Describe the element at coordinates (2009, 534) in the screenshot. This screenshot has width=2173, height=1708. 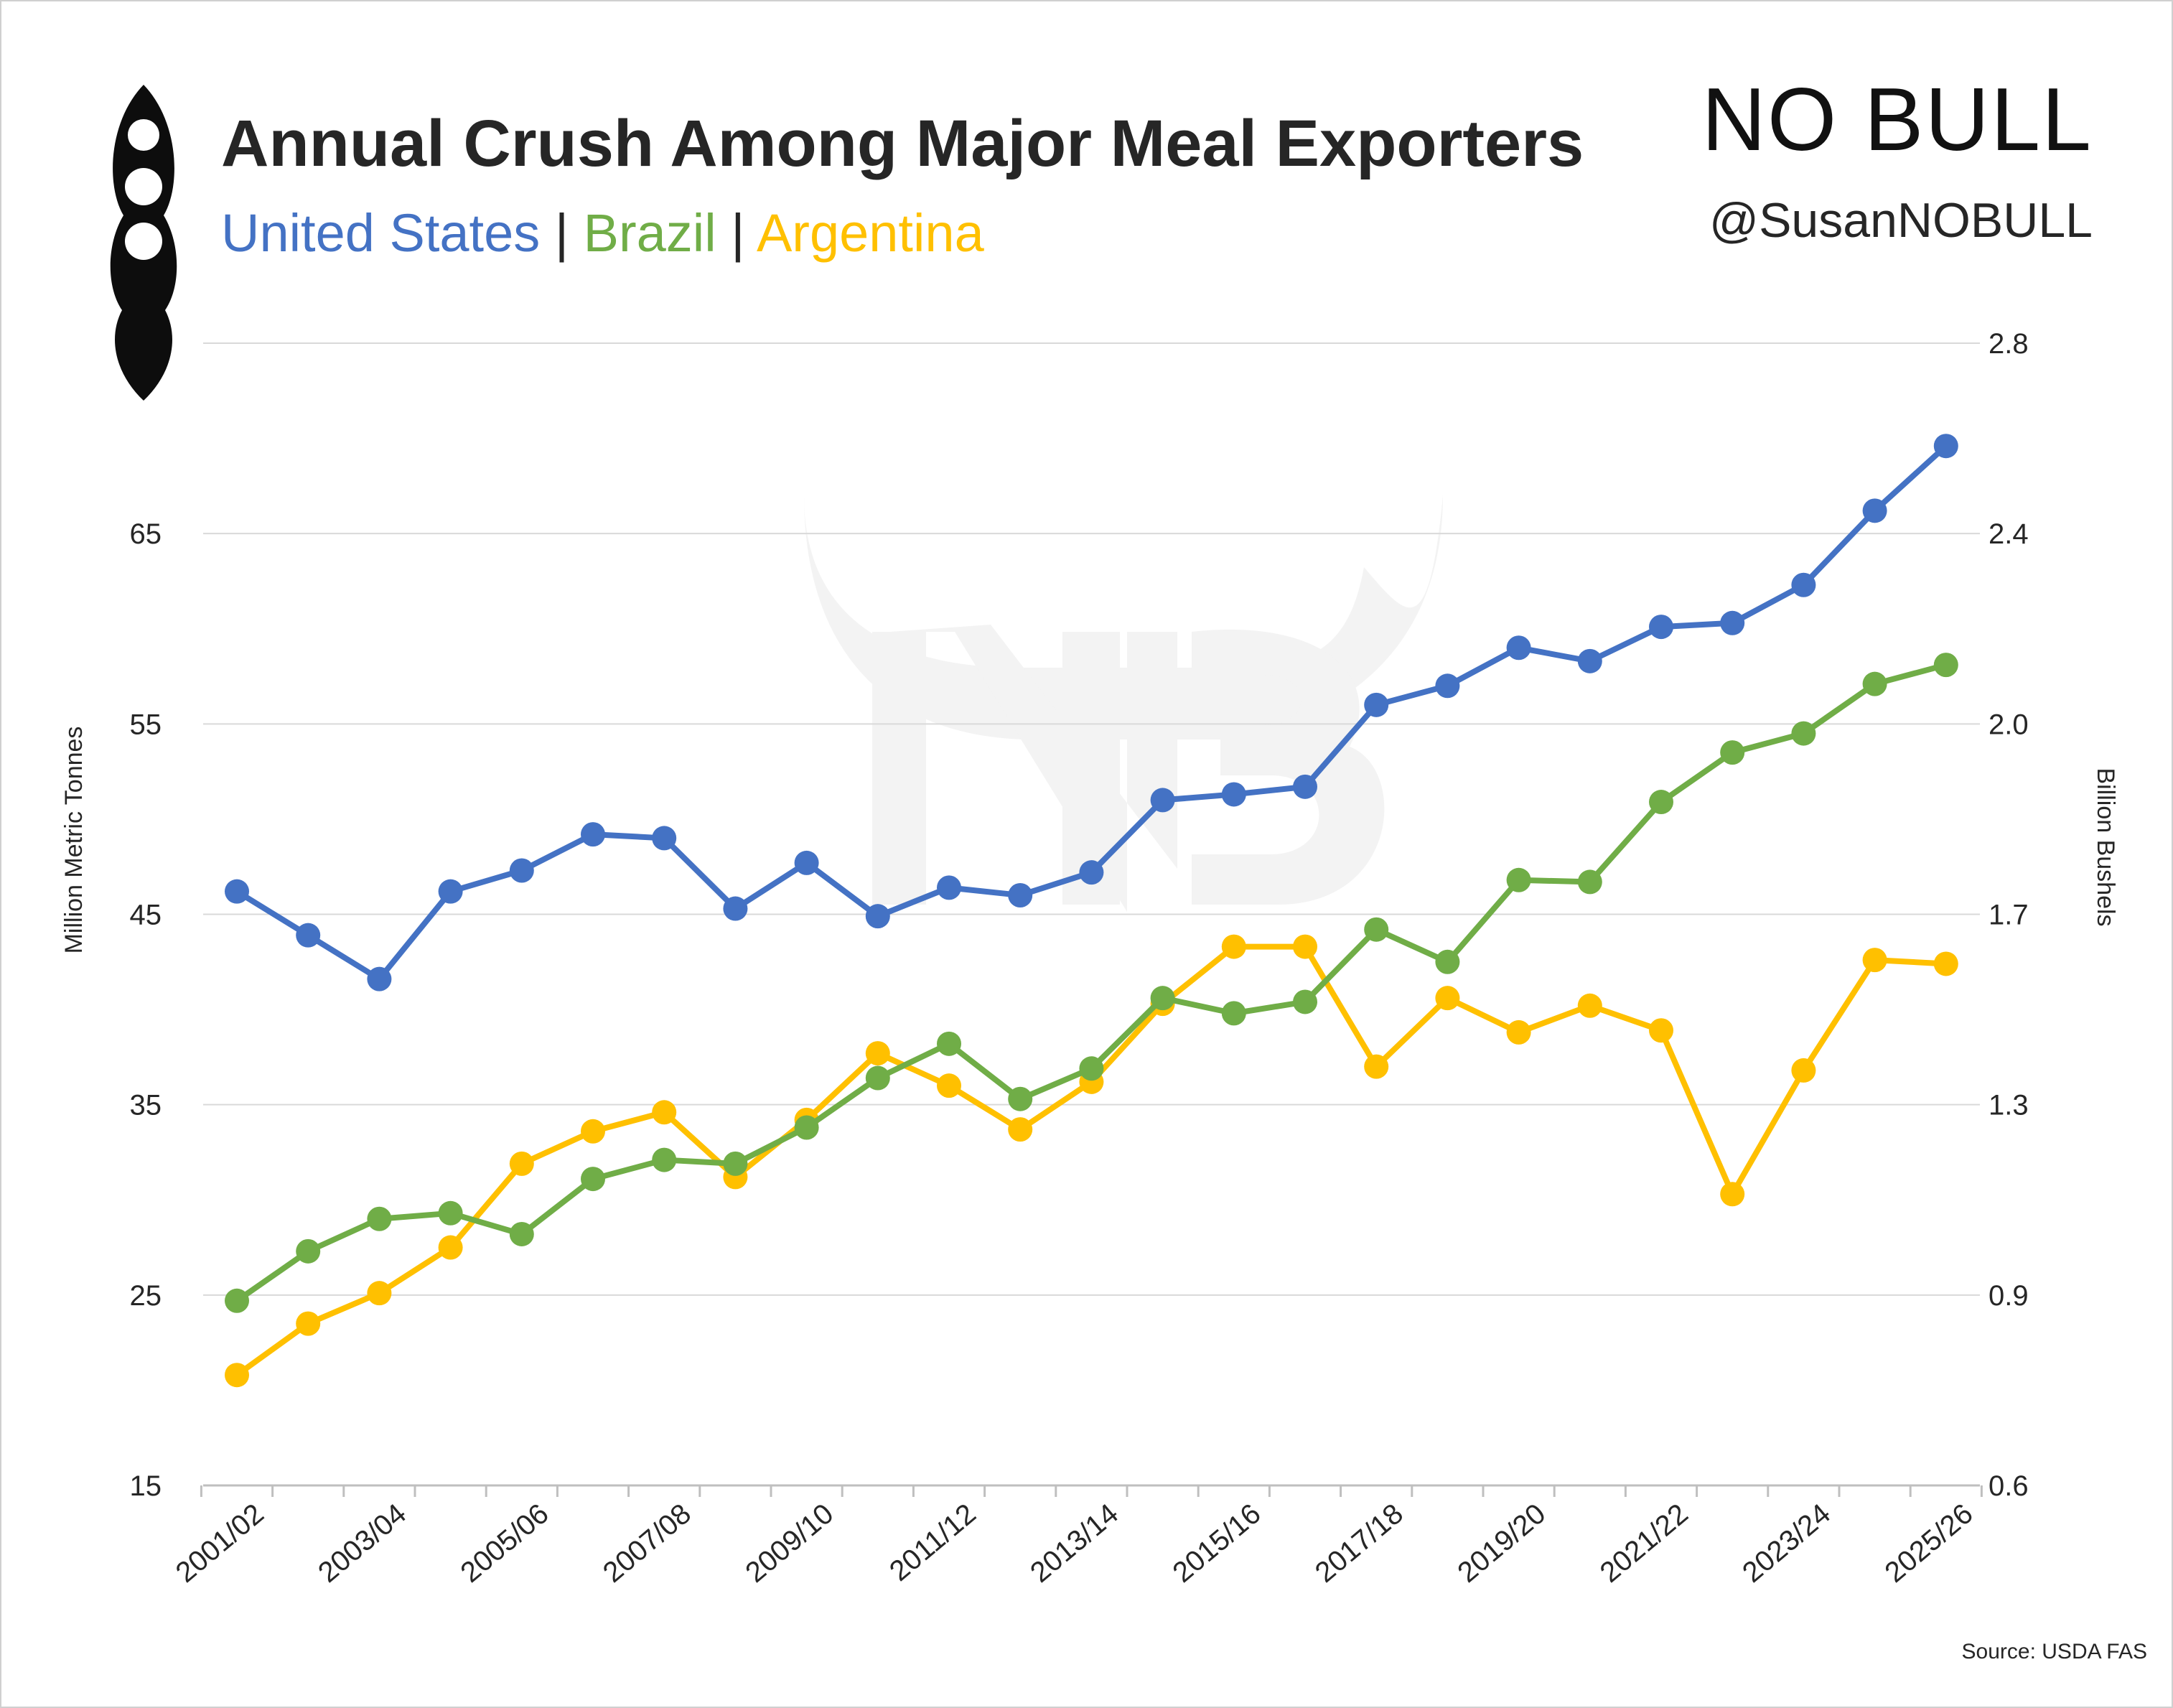
I see `y2-tick-label: 2.4` at that location.